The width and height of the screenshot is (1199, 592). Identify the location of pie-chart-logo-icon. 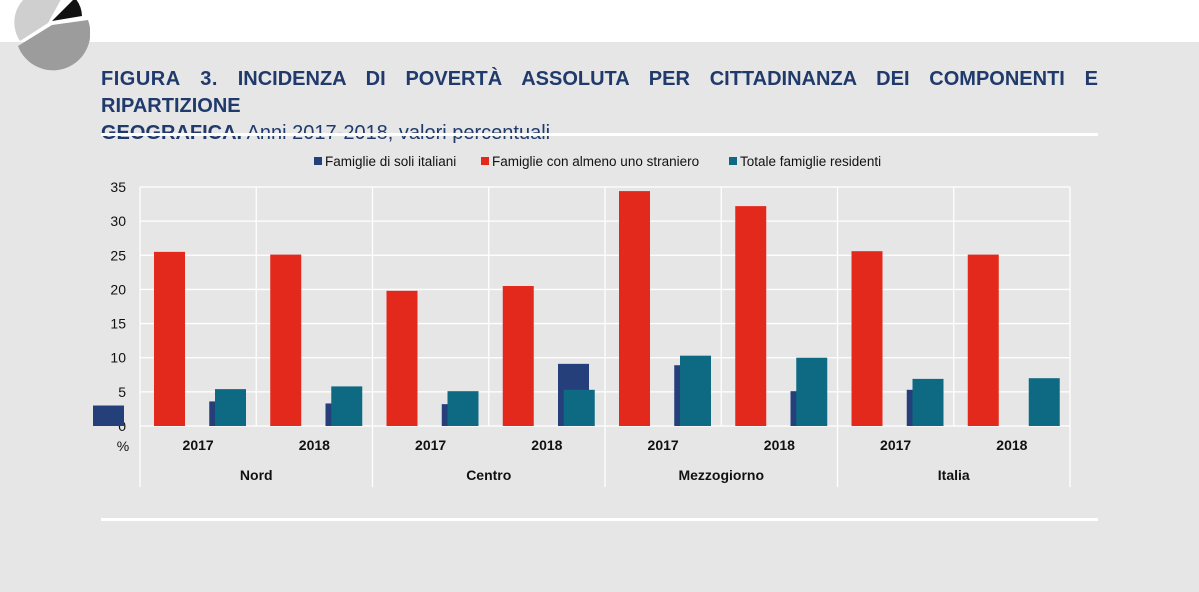
(52, 35).